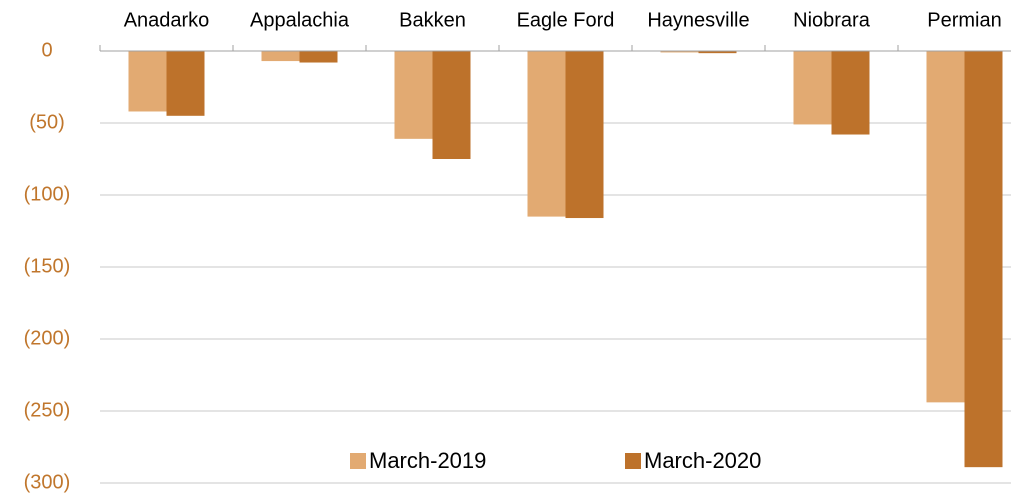  Describe the element at coordinates (46, 50) in the screenshot. I see `y-tick-label: 0` at that location.